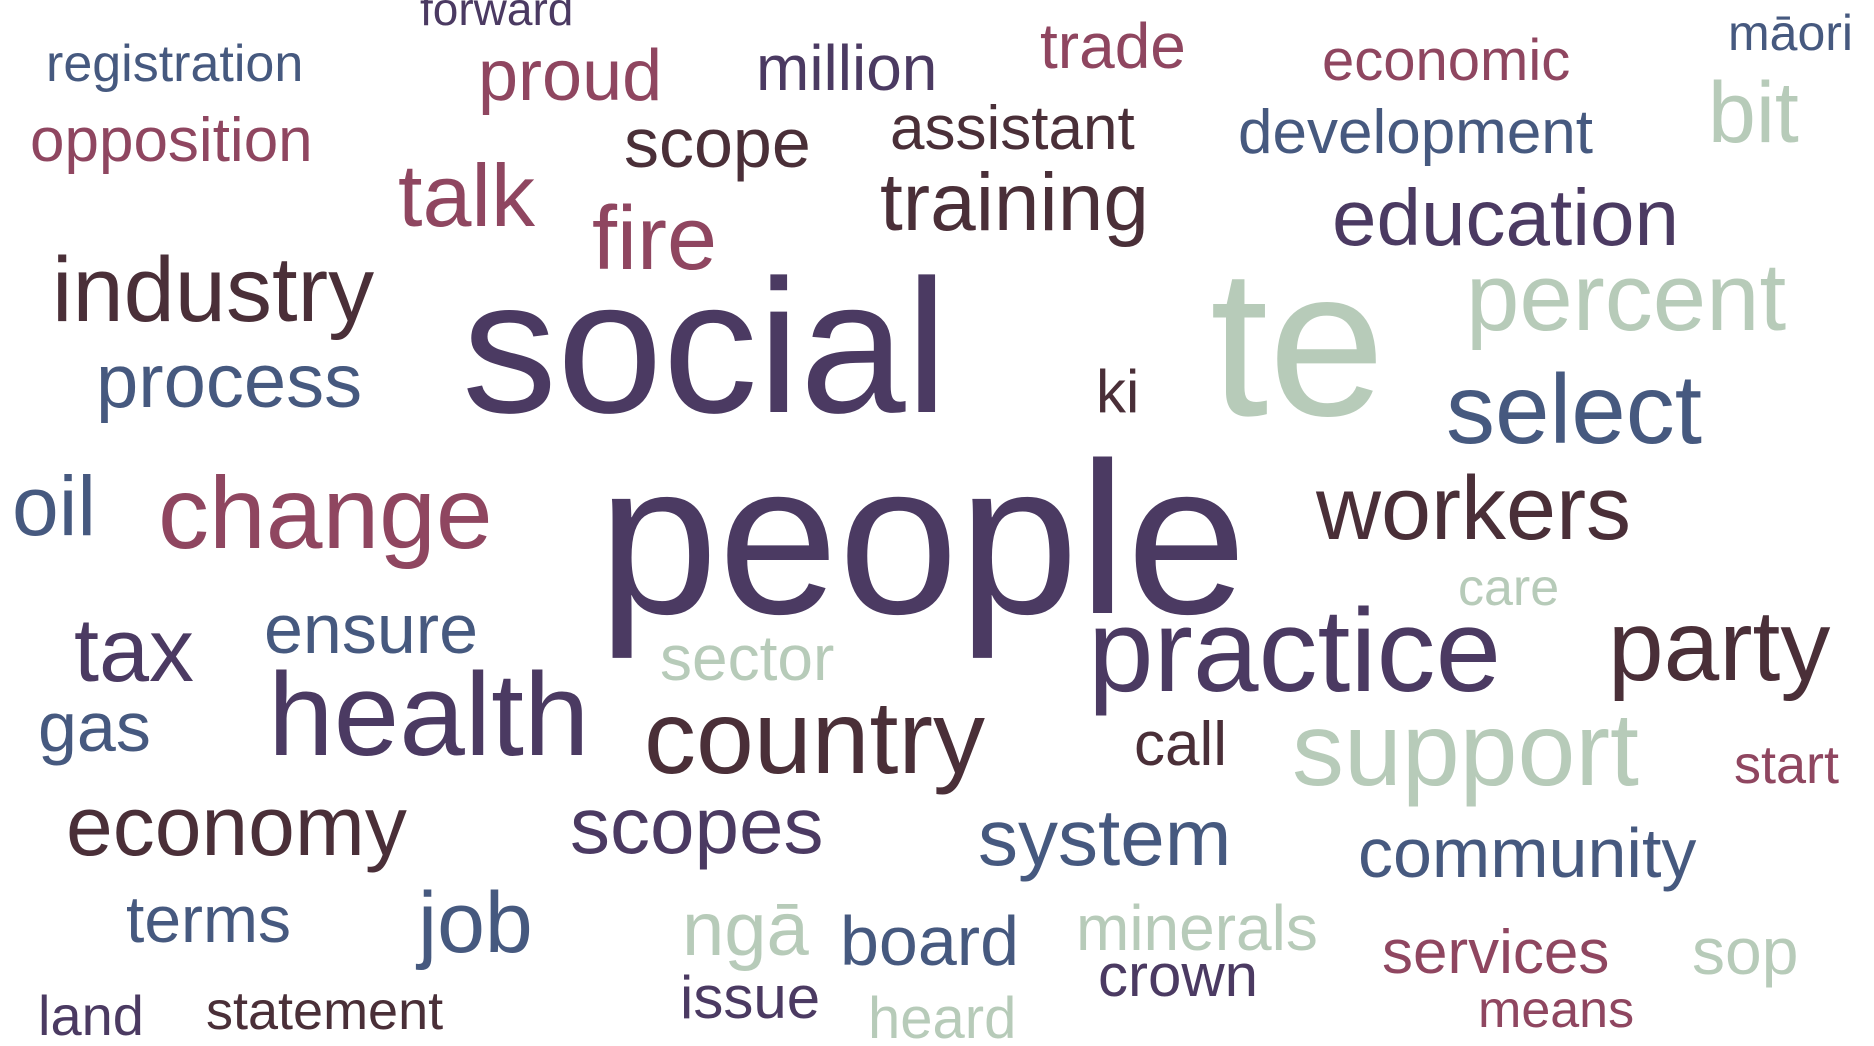 The height and width of the screenshot is (1046, 1874). What do you see at coordinates (705, 347) in the screenshot?
I see `word-social: social` at bounding box center [705, 347].